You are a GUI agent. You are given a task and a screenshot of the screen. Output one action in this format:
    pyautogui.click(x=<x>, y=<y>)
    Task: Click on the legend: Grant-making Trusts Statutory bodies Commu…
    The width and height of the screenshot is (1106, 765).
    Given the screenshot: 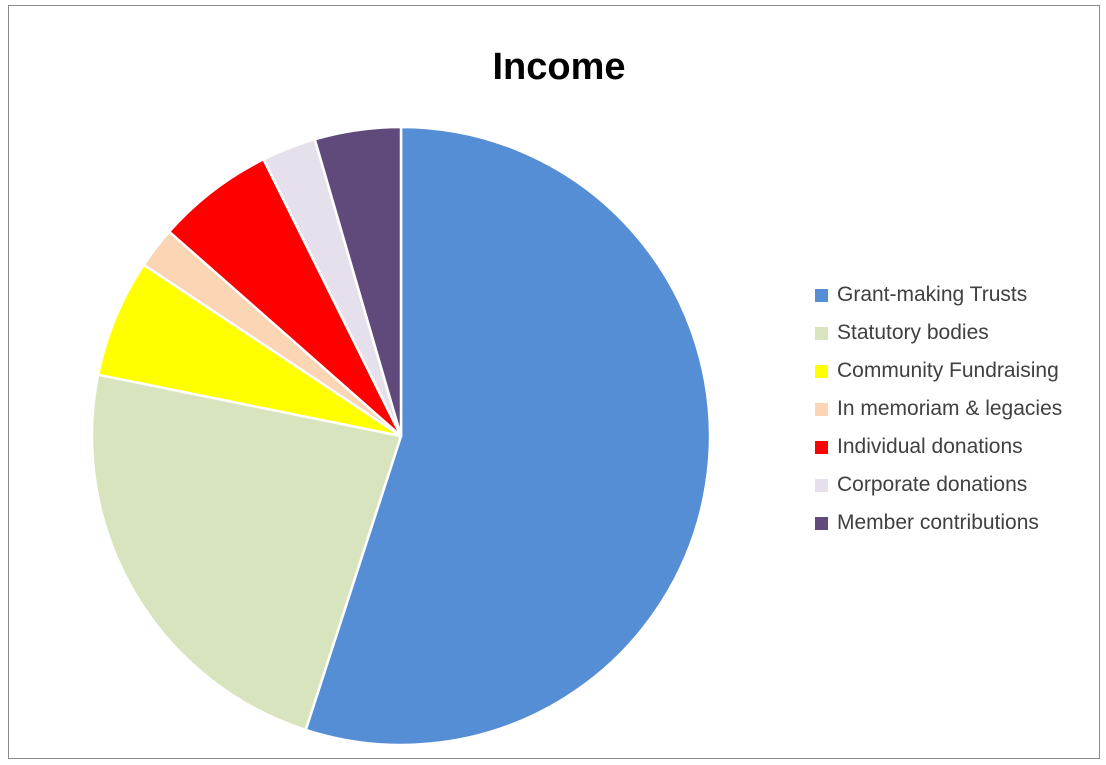 What is the action you would take?
    pyautogui.click(x=960, y=409)
    